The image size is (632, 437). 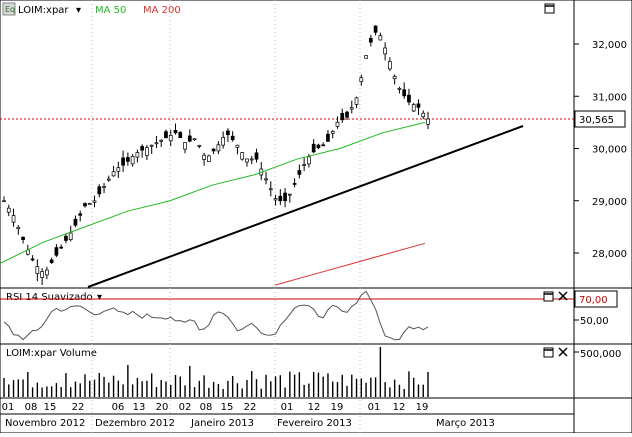 I want to click on ma50-legend: MA 50, so click(x=110, y=10).